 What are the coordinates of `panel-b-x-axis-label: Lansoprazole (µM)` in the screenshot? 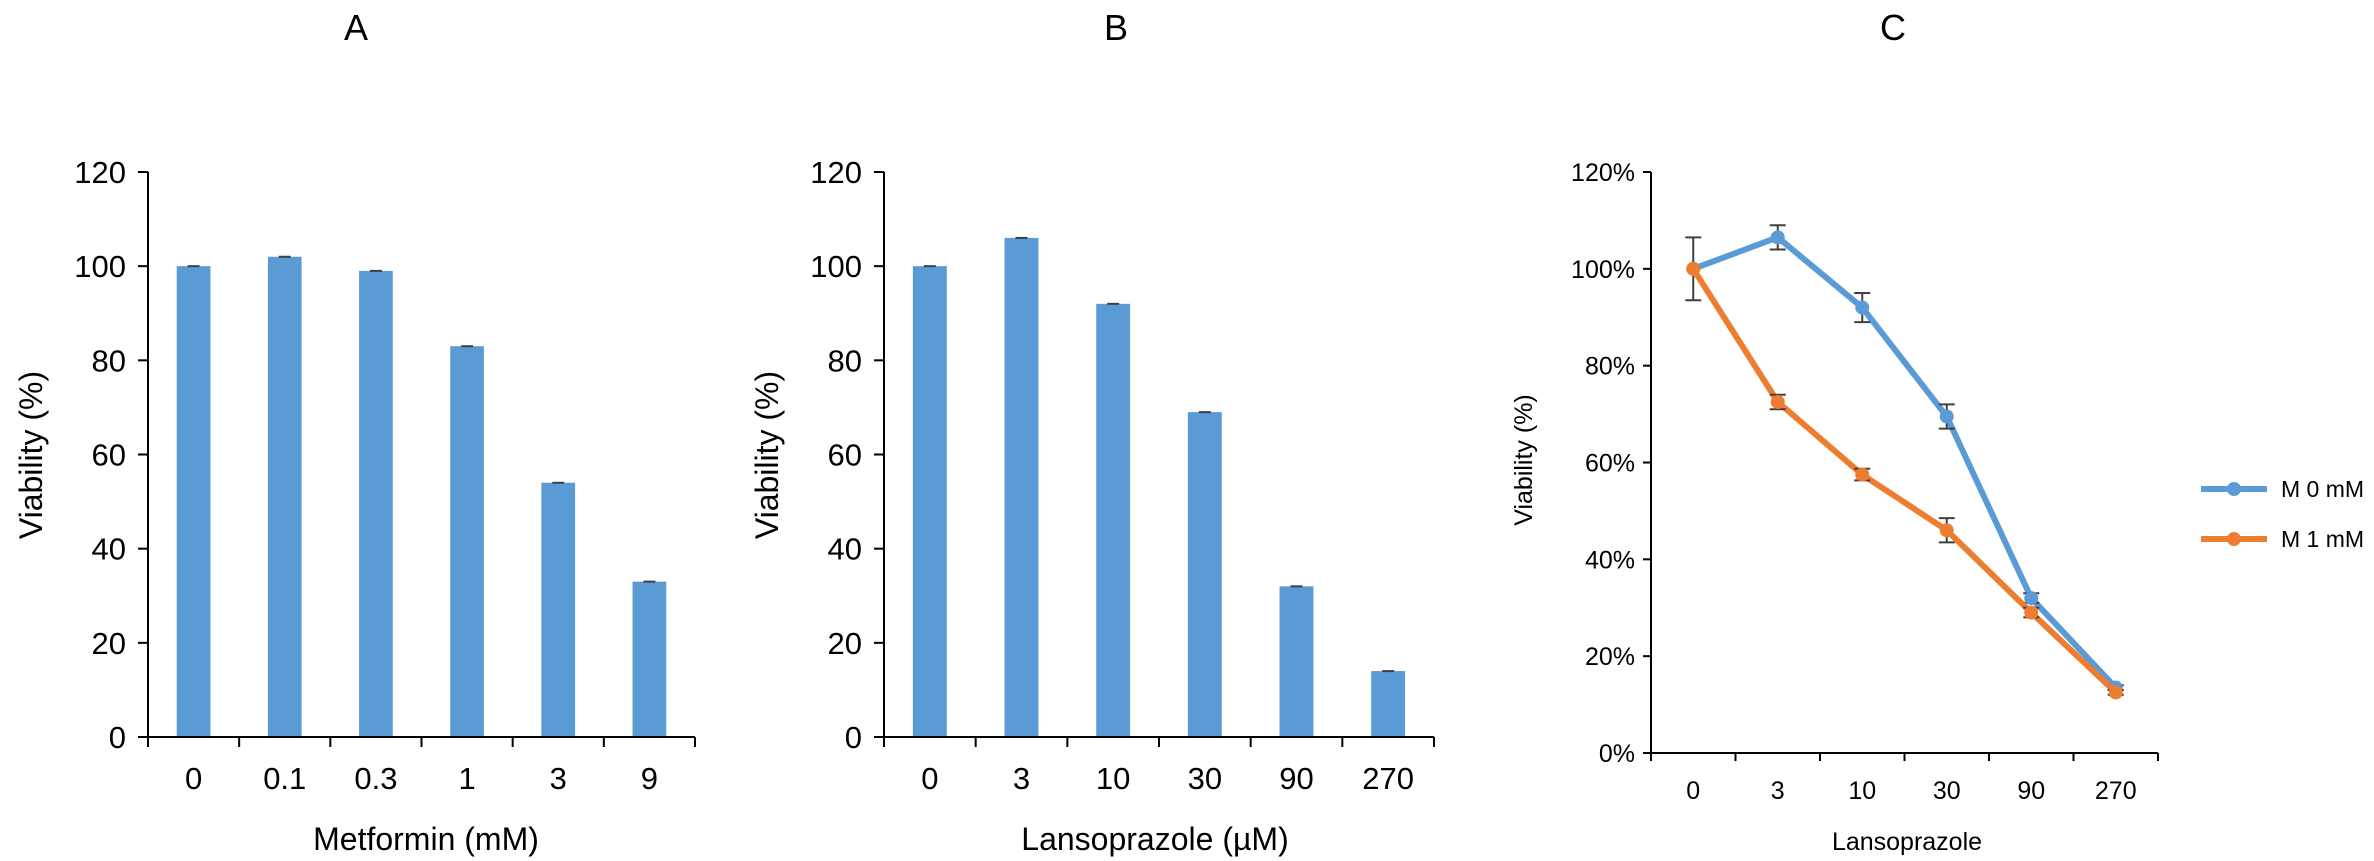 It's located at (1154, 839).